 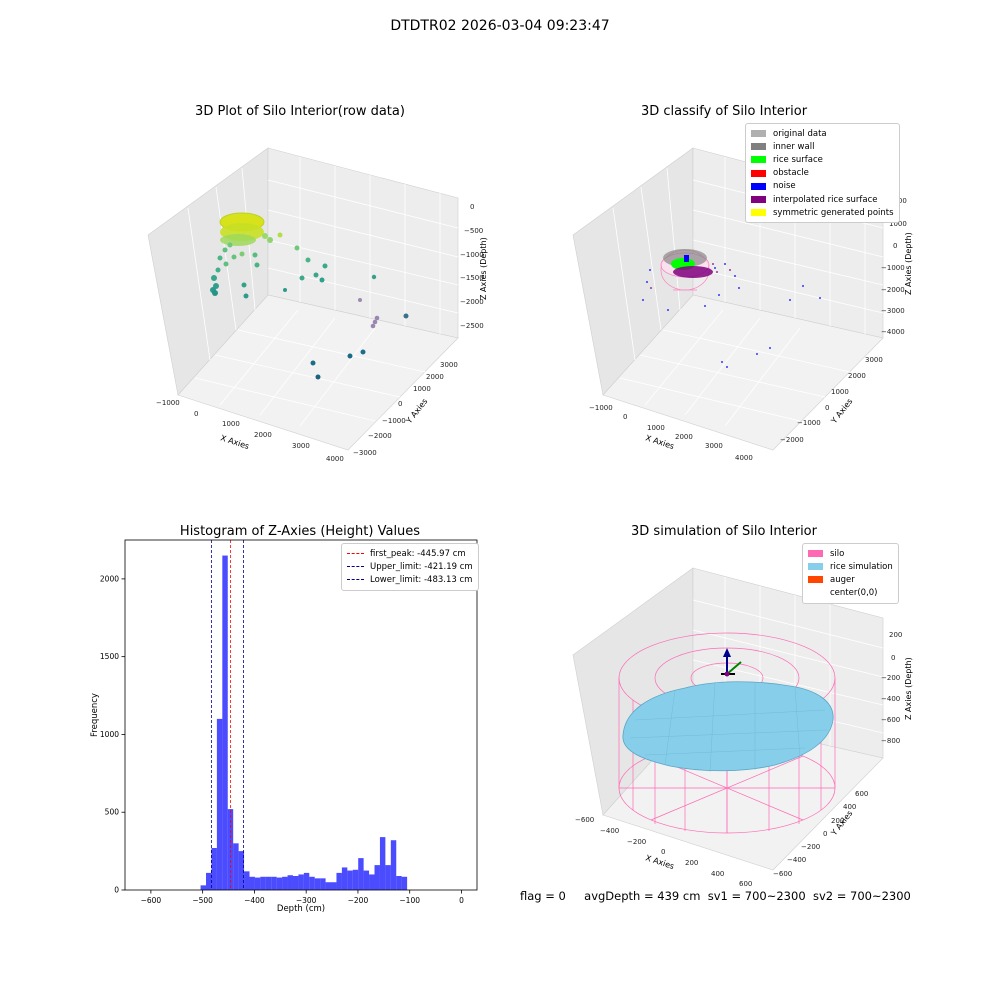 I want to click on simulation-legend: silo rice simulation auger center(0,0), so click(x=850, y=573).